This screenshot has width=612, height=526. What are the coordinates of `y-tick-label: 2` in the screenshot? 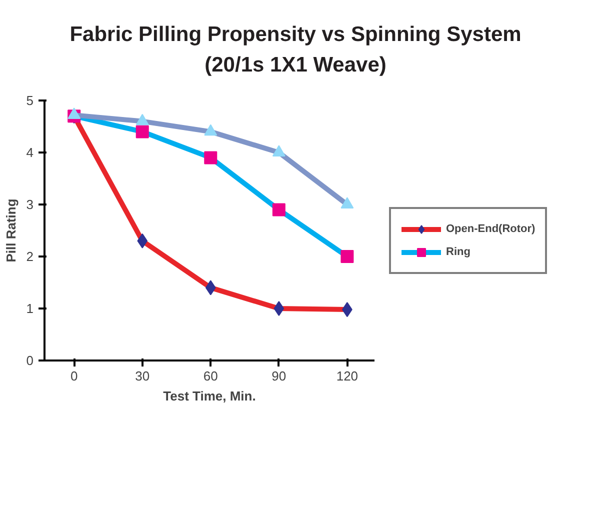 It's located at (30, 256).